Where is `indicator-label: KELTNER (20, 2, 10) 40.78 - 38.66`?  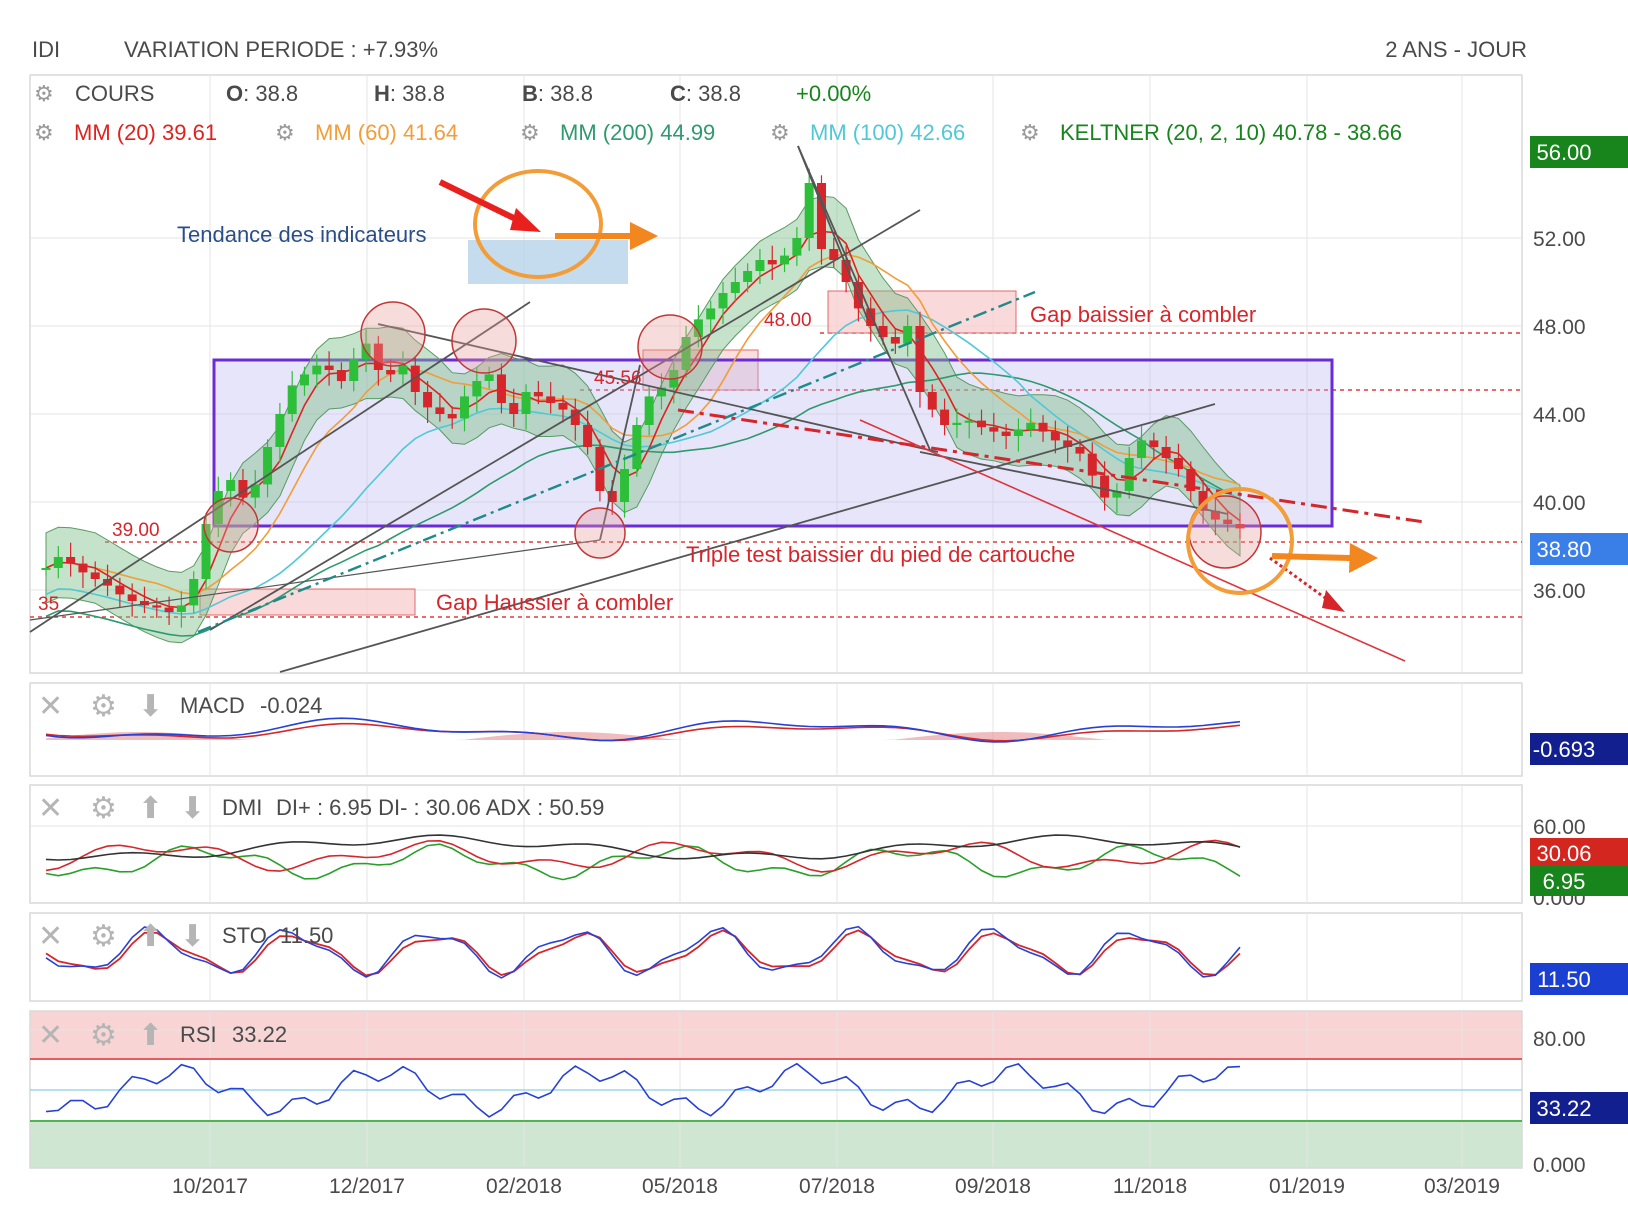
indicator-label: KELTNER (20, 2, 10) 40.78 - 38.66 is located at coordinates (1231, 132).